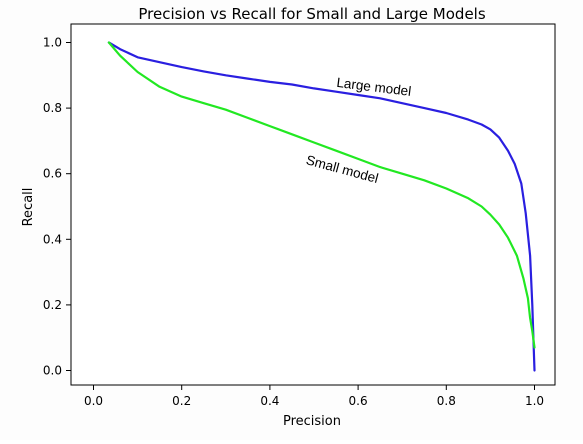 The height and width of the screenshot is (444, 583). I want to click on y-axis-label: Recall, so click(28, 207).